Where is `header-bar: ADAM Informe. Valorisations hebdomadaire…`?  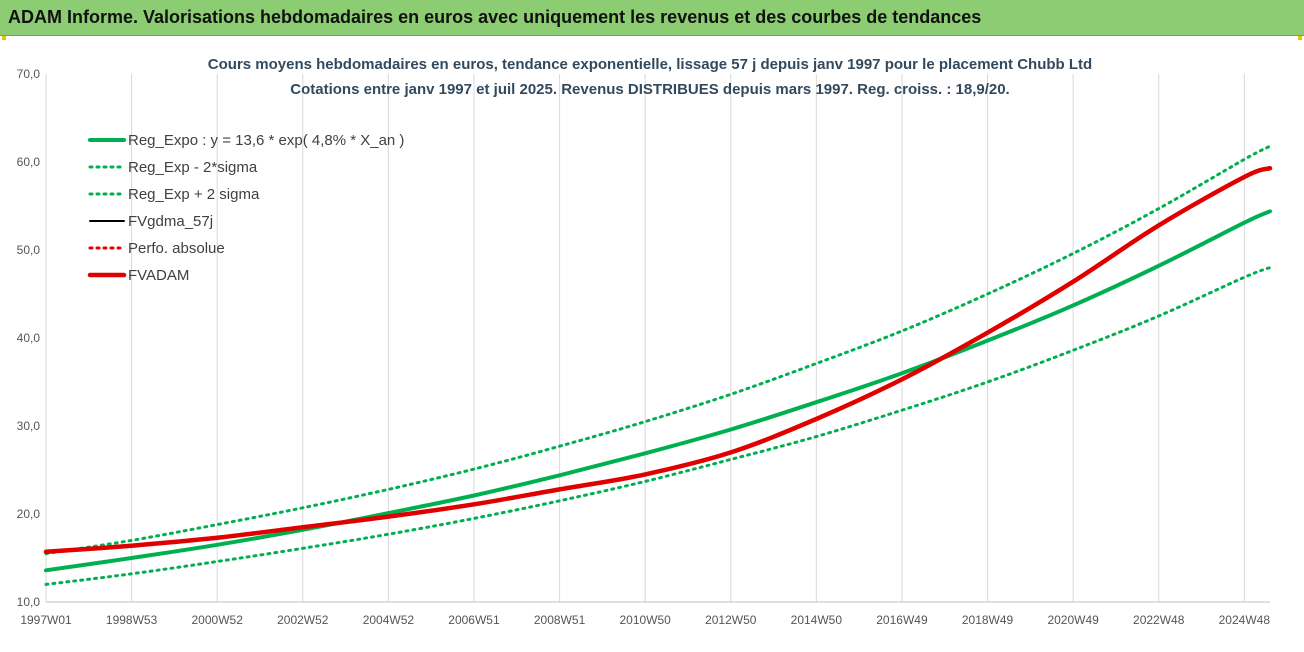
header-bar: ADAM Informe. Valorisations hebdomadaire… is located at coordinates (652, 18).